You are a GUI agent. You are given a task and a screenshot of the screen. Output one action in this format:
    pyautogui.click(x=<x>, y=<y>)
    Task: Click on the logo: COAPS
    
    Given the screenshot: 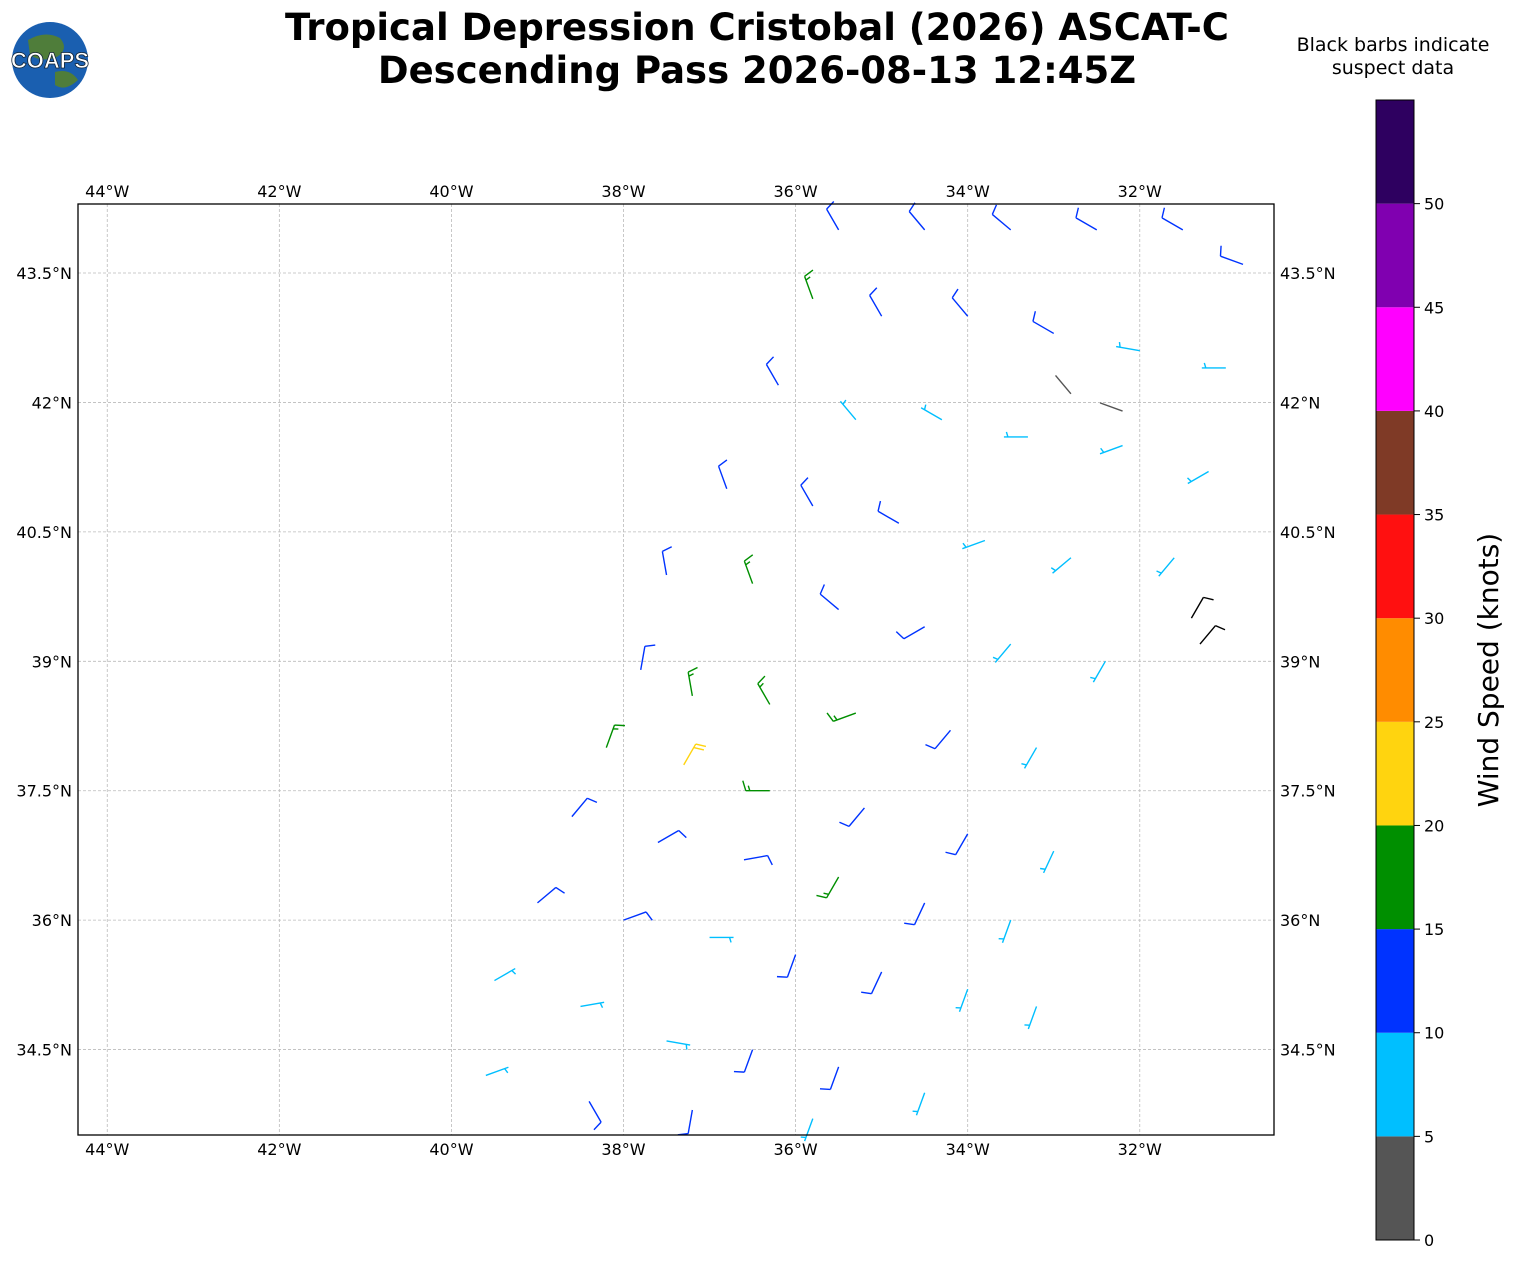 What is the action you would take?
    pyautogui.click(x=50, y=60)
    